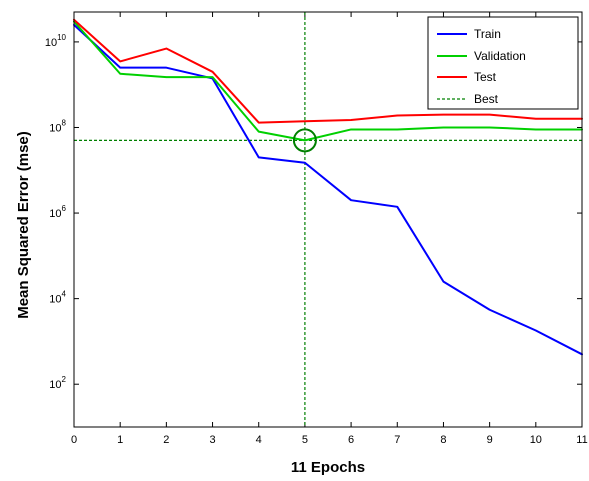 The image size is (589, 481). I want to click on x-tick-label-10: 10, so click(536, 440).